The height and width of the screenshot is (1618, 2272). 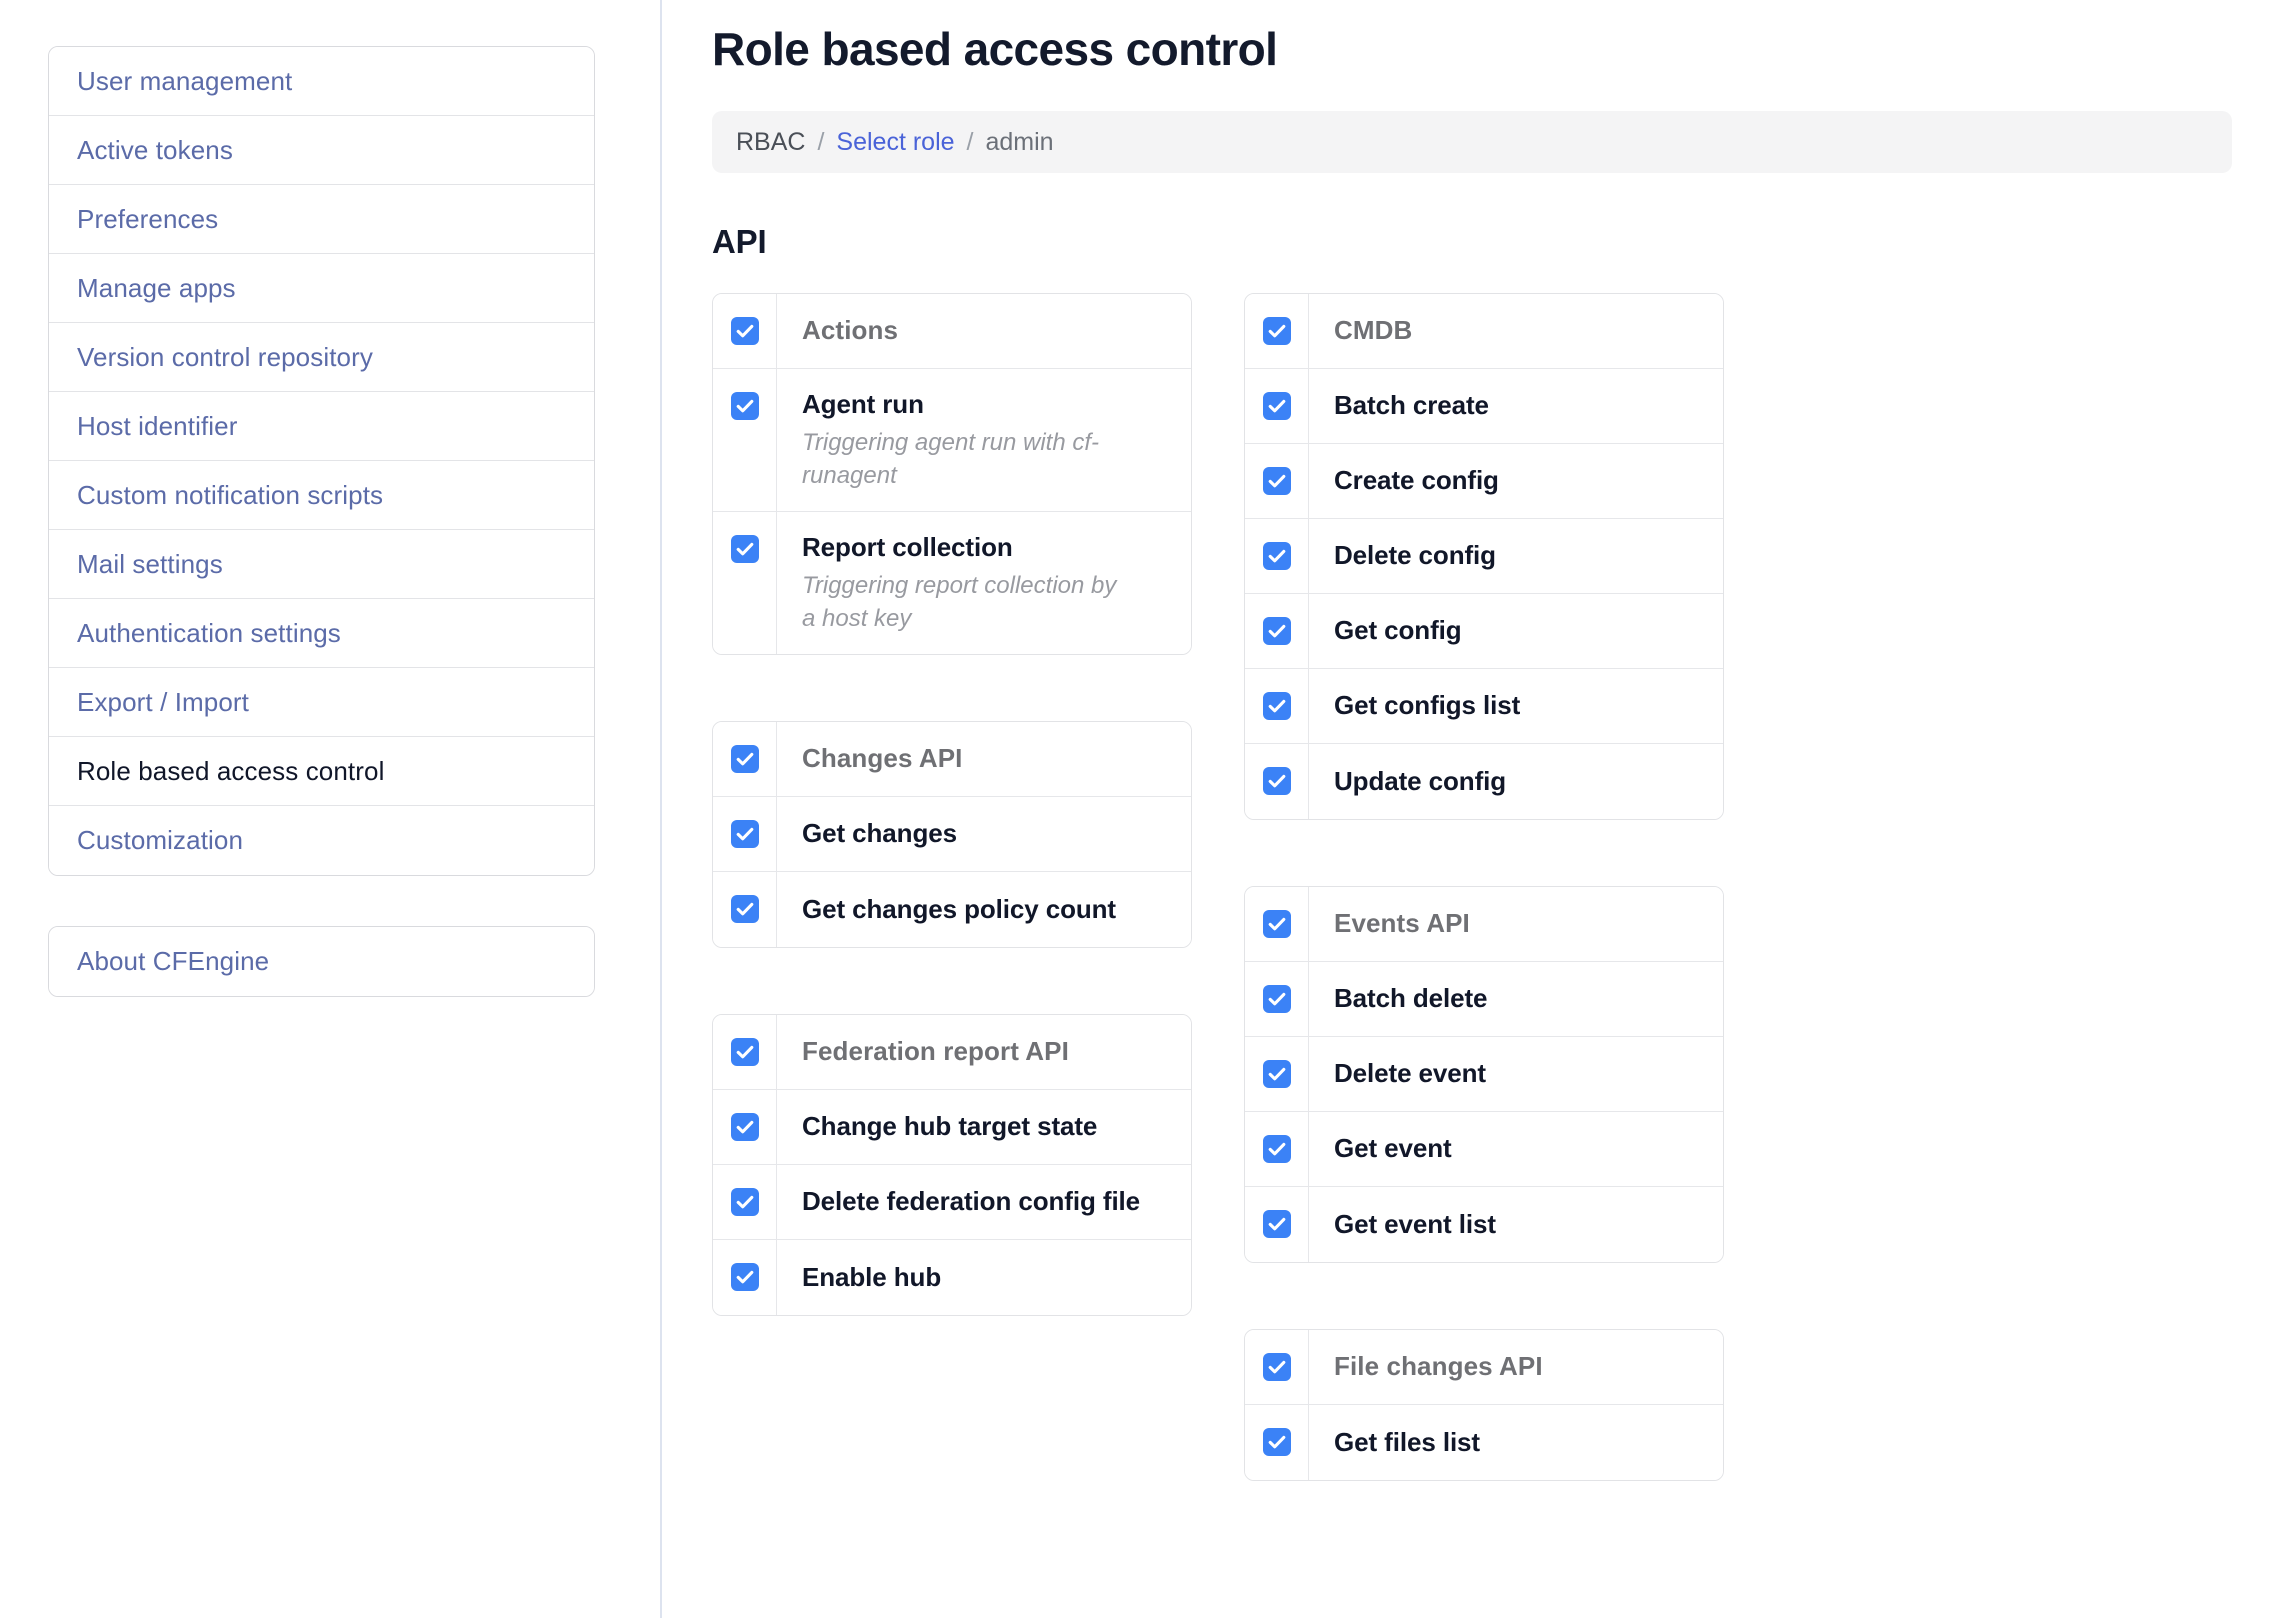 I want to click on permission-label: Delete config, so click(x=1415, y=555).